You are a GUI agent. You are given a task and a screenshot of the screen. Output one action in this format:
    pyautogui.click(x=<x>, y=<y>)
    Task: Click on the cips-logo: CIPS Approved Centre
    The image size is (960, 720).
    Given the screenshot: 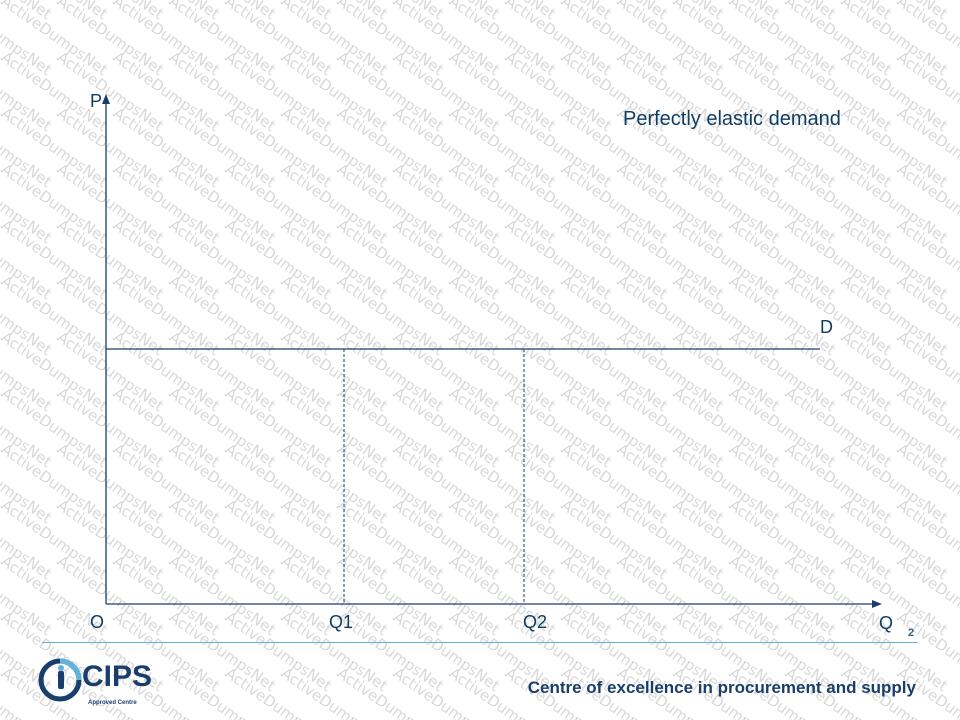 What is the action you would take?
    pyautogui.click(x=100, y=684)
    